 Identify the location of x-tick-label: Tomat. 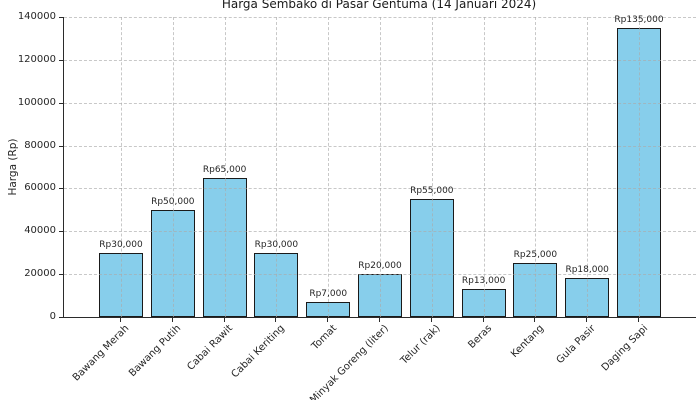
(324, 338).